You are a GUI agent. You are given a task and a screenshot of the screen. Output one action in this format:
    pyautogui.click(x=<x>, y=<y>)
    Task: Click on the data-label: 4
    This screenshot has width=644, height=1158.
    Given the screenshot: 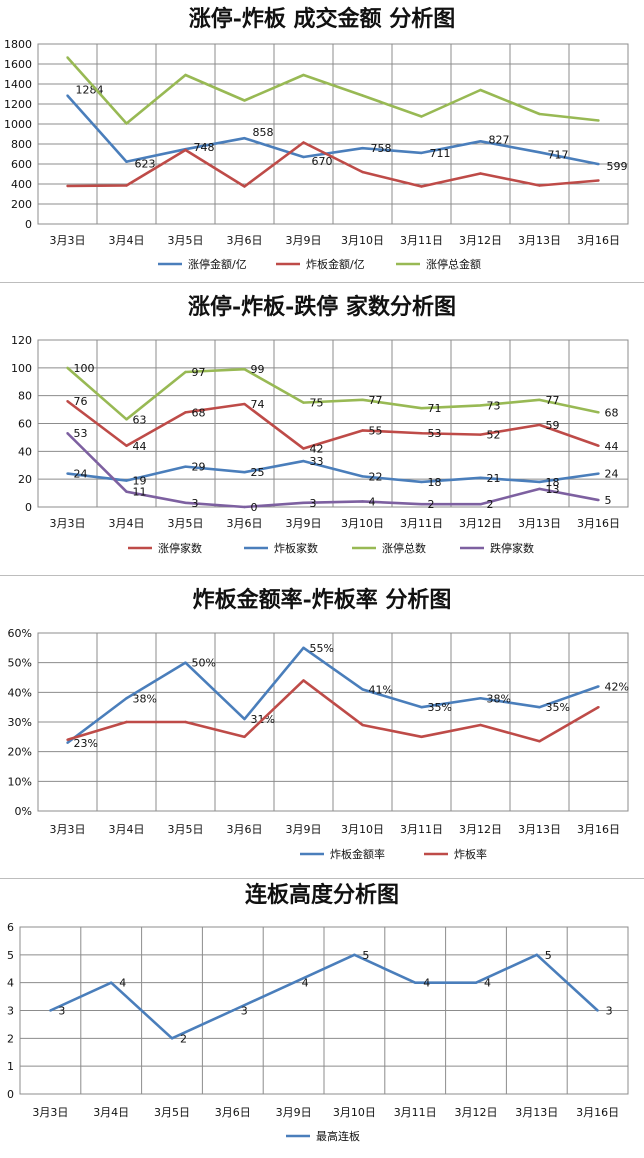 What is the action you would take?
    pyautogui.click(x=372, y=501)
    